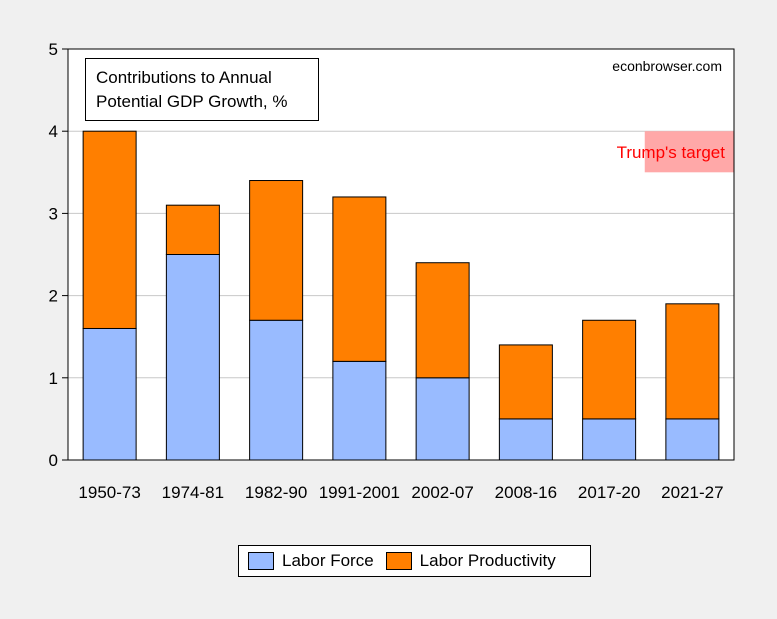  I want to click on y-tick-label: 0, so click(53, 460).